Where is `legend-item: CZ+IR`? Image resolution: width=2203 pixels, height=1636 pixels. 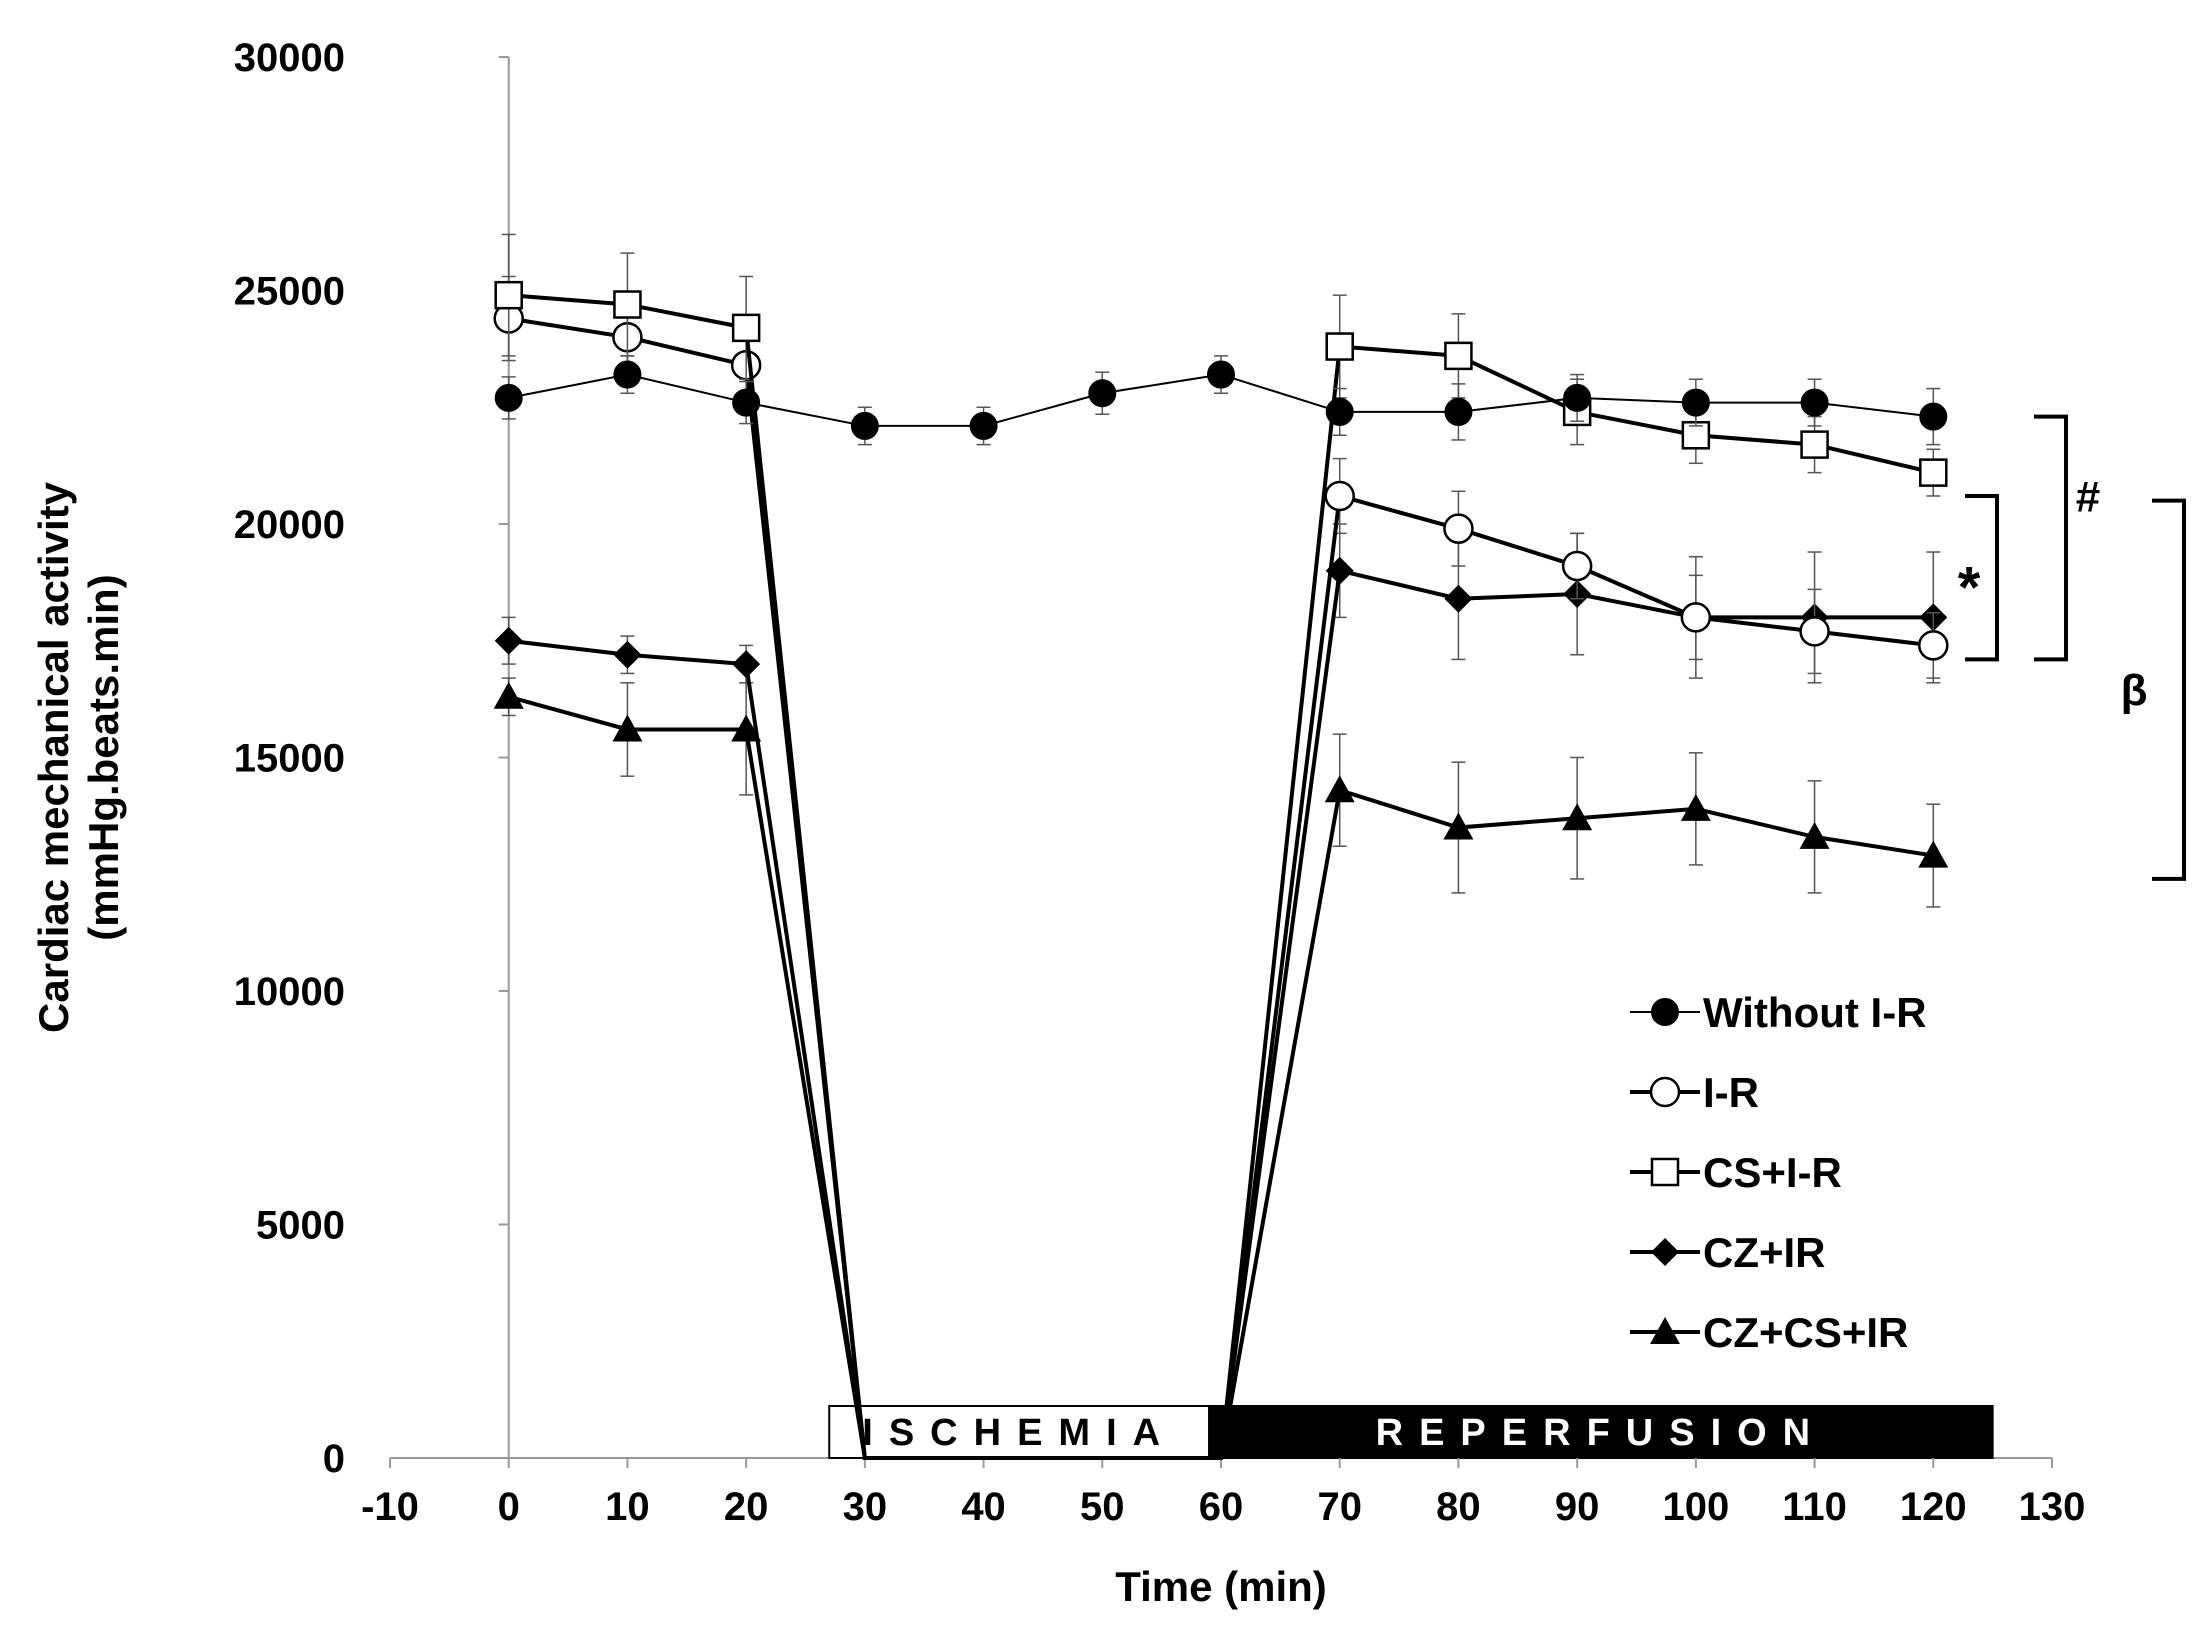 legend-item: CZ+IR is located at coordinates (1728, 1252).